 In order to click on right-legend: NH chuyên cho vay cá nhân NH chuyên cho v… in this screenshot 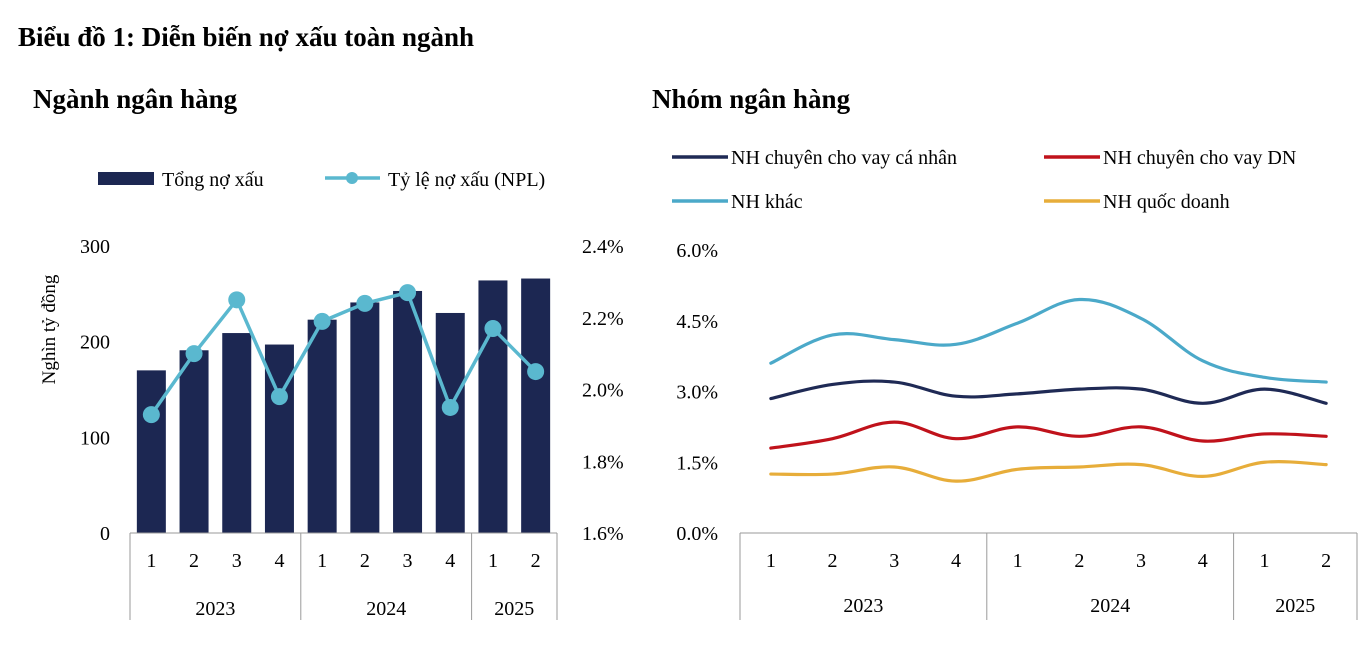, I will do `click(984, 180)`.